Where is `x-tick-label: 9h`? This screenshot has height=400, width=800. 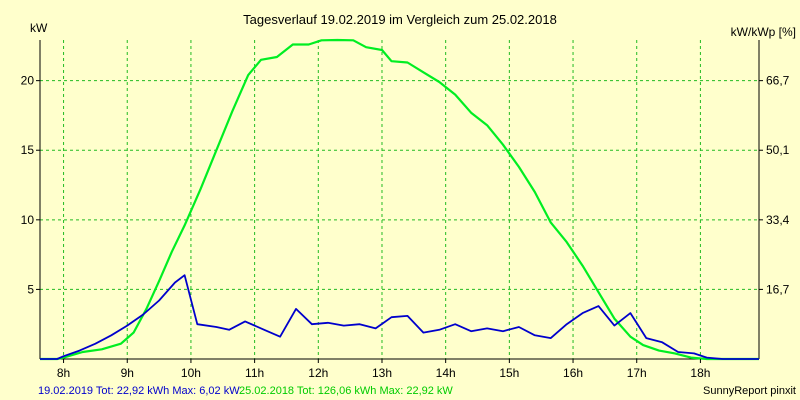
x-tick-label: 9h is located at coordinates (127, 373).